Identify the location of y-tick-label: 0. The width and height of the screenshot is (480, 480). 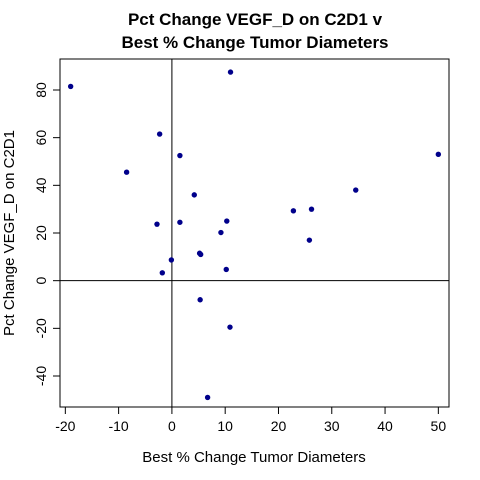
(41, 281).